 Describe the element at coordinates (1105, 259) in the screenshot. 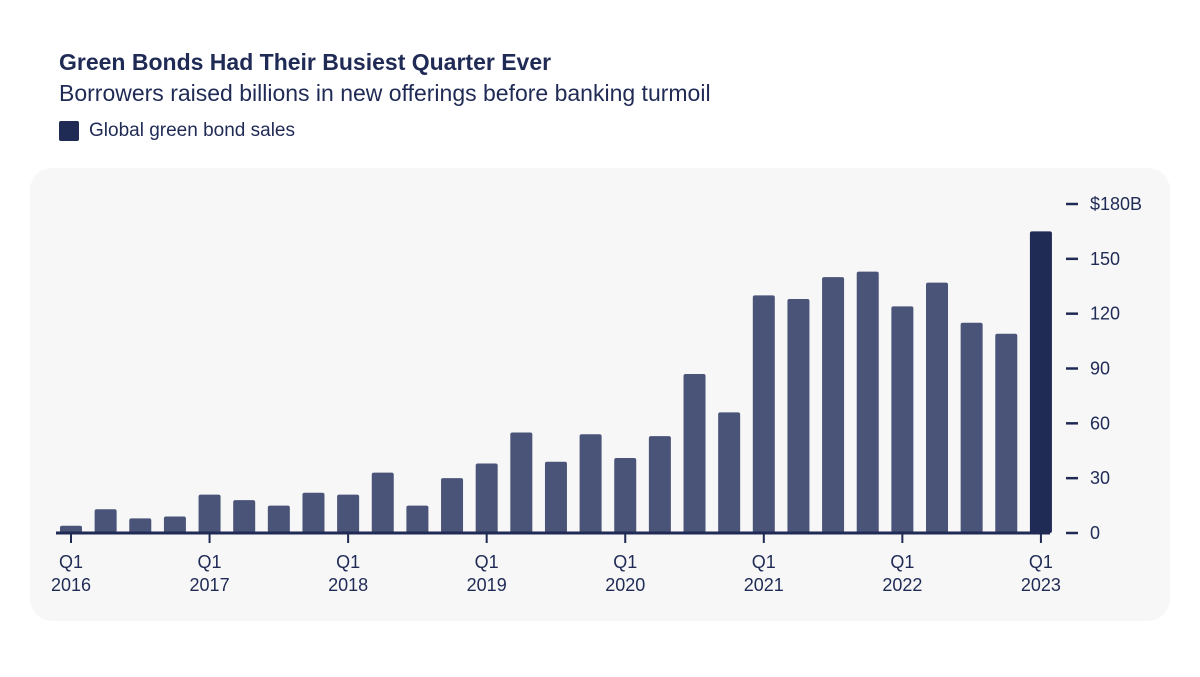

I see `y-tick-label: 150` at that location.